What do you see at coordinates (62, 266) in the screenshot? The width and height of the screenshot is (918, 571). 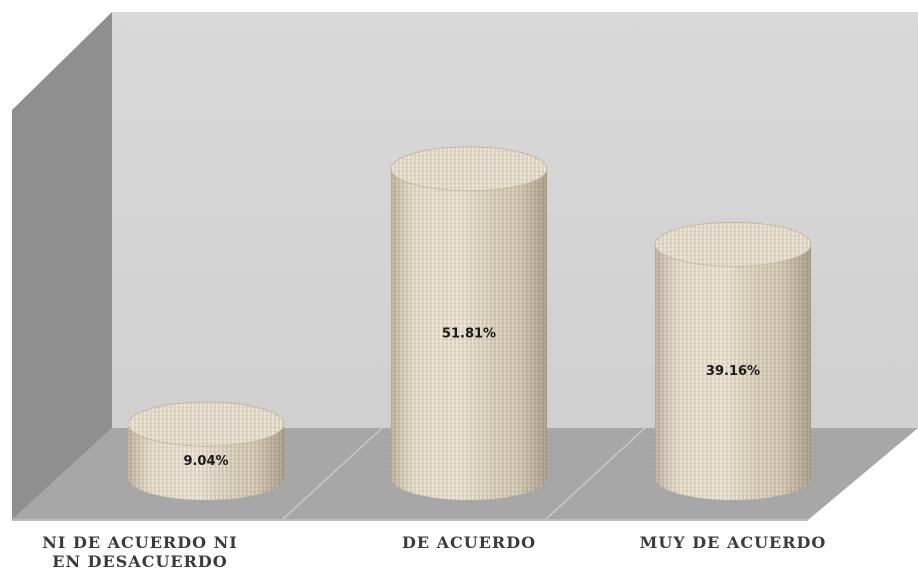 I see `side-wall` at bounding box center [62, 266].